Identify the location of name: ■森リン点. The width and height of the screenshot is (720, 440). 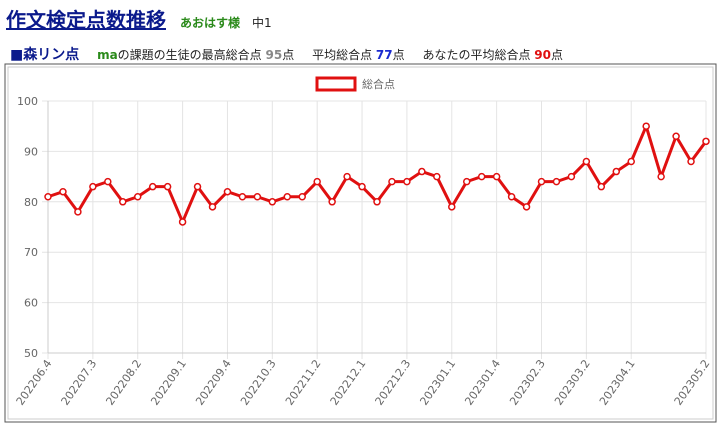
(45, 55).